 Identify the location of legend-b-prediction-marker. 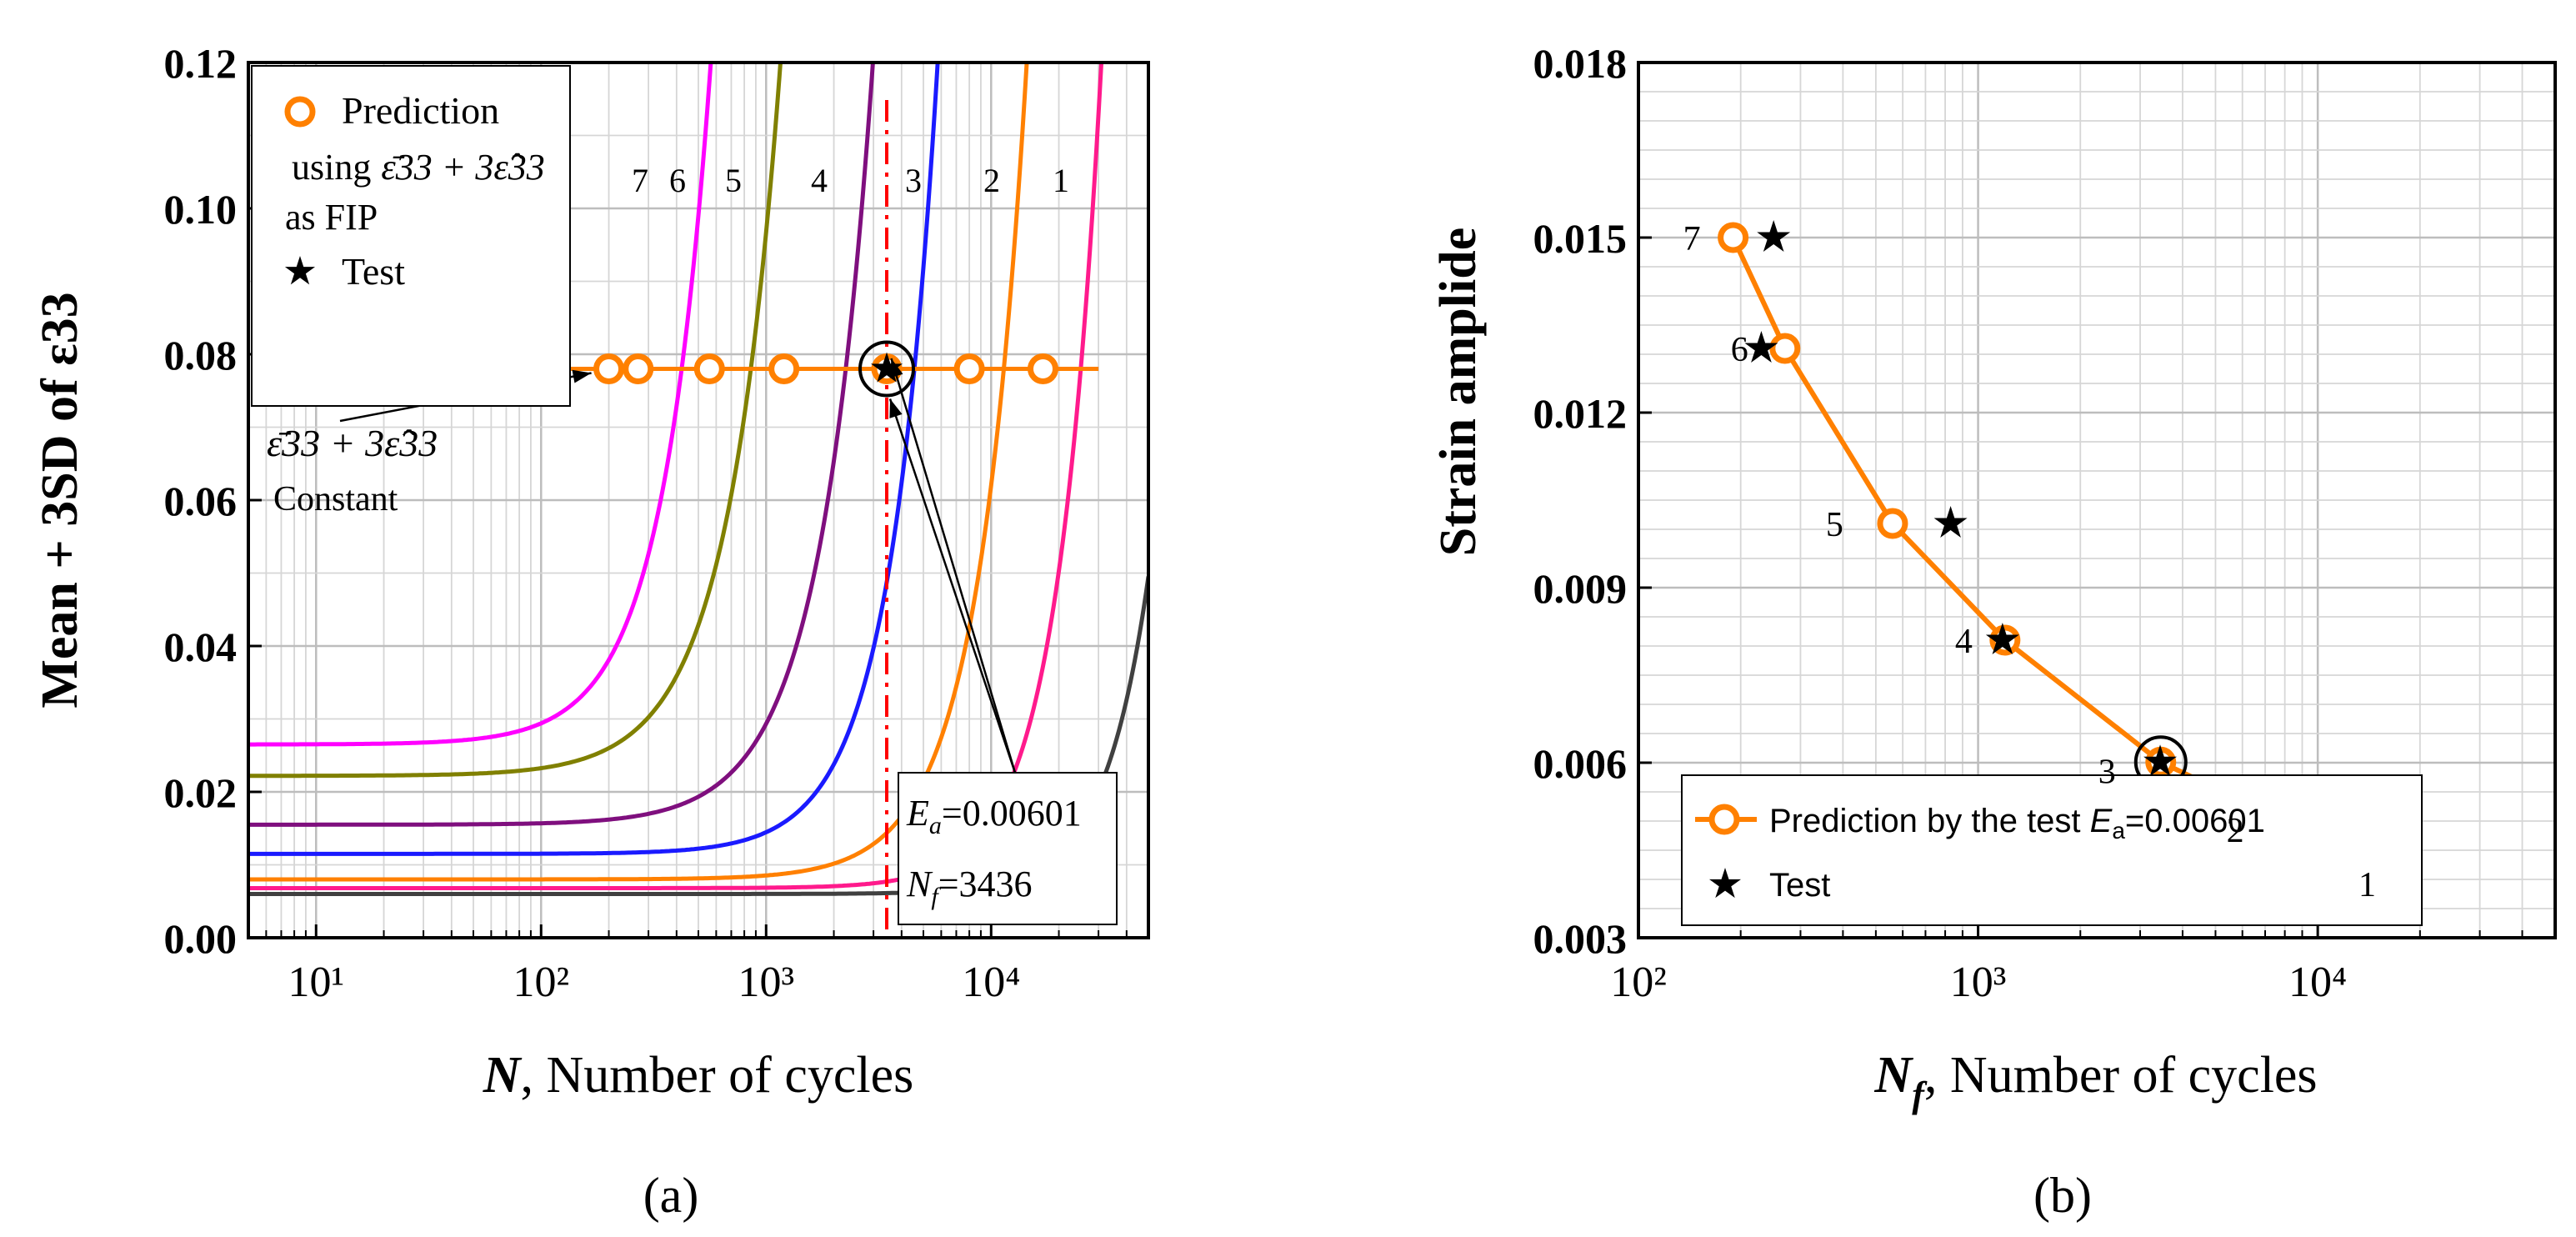
(1724, 819).